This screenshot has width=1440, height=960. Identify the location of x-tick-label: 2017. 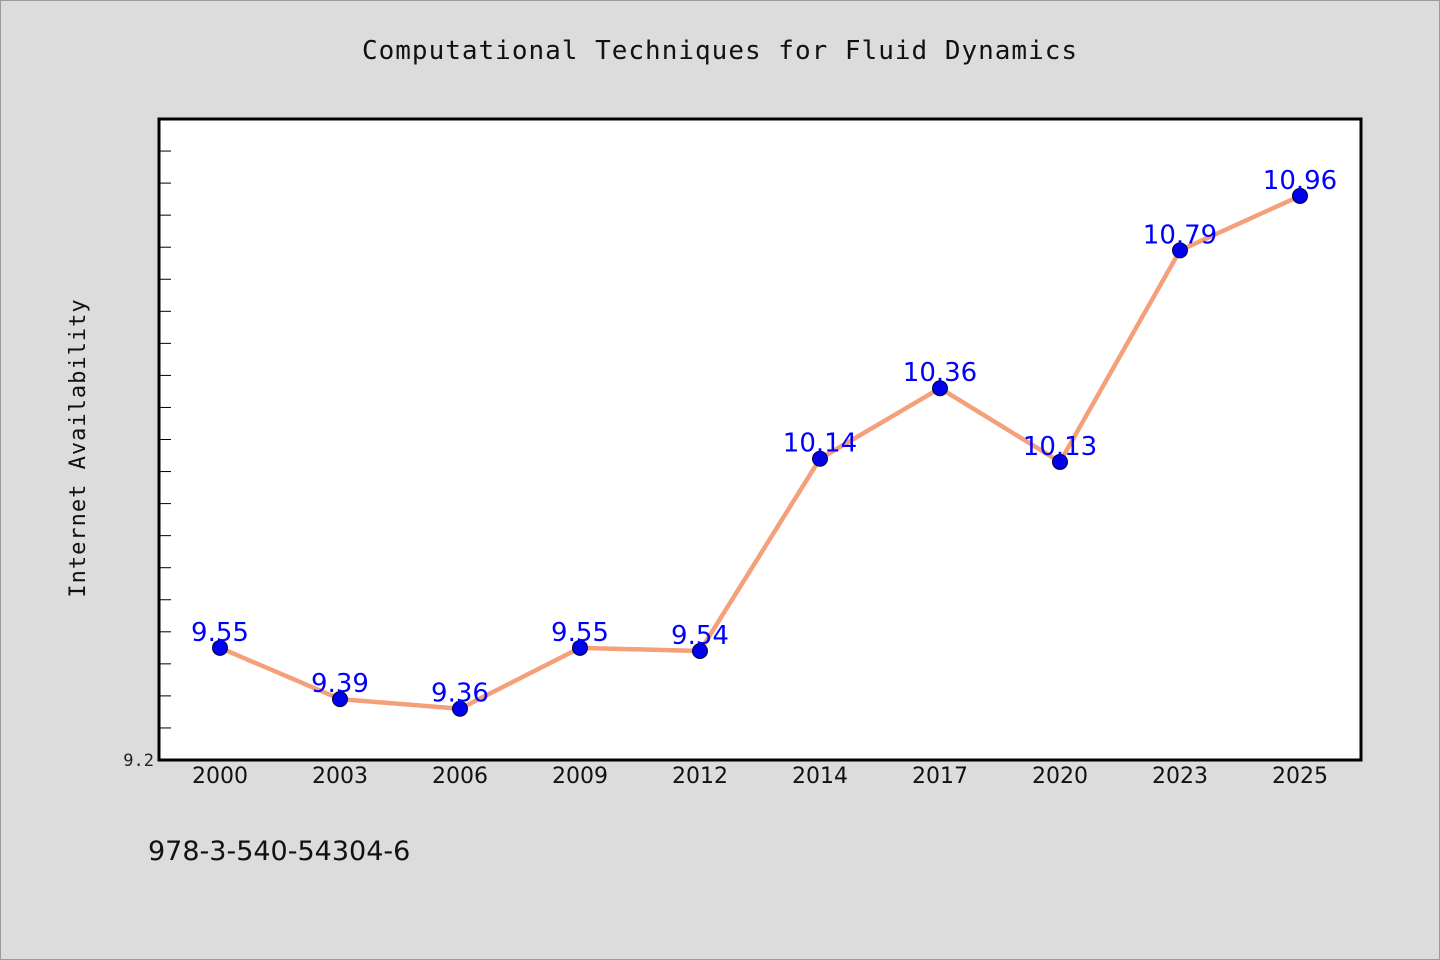
(940, 776).